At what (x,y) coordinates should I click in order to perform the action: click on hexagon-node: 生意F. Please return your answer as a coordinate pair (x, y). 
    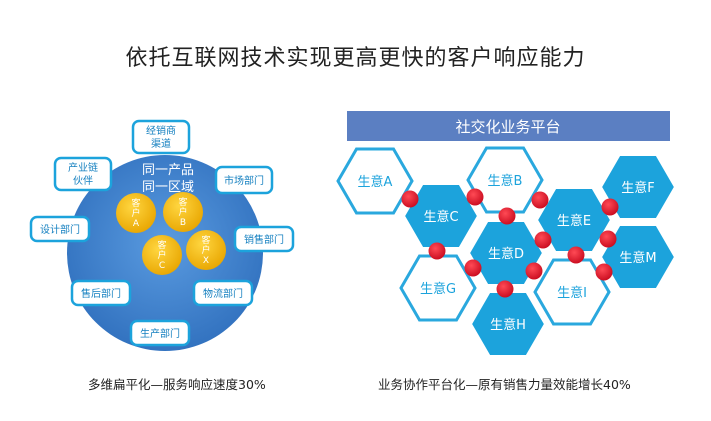
    Looking at the image, I should click on (638, 187).